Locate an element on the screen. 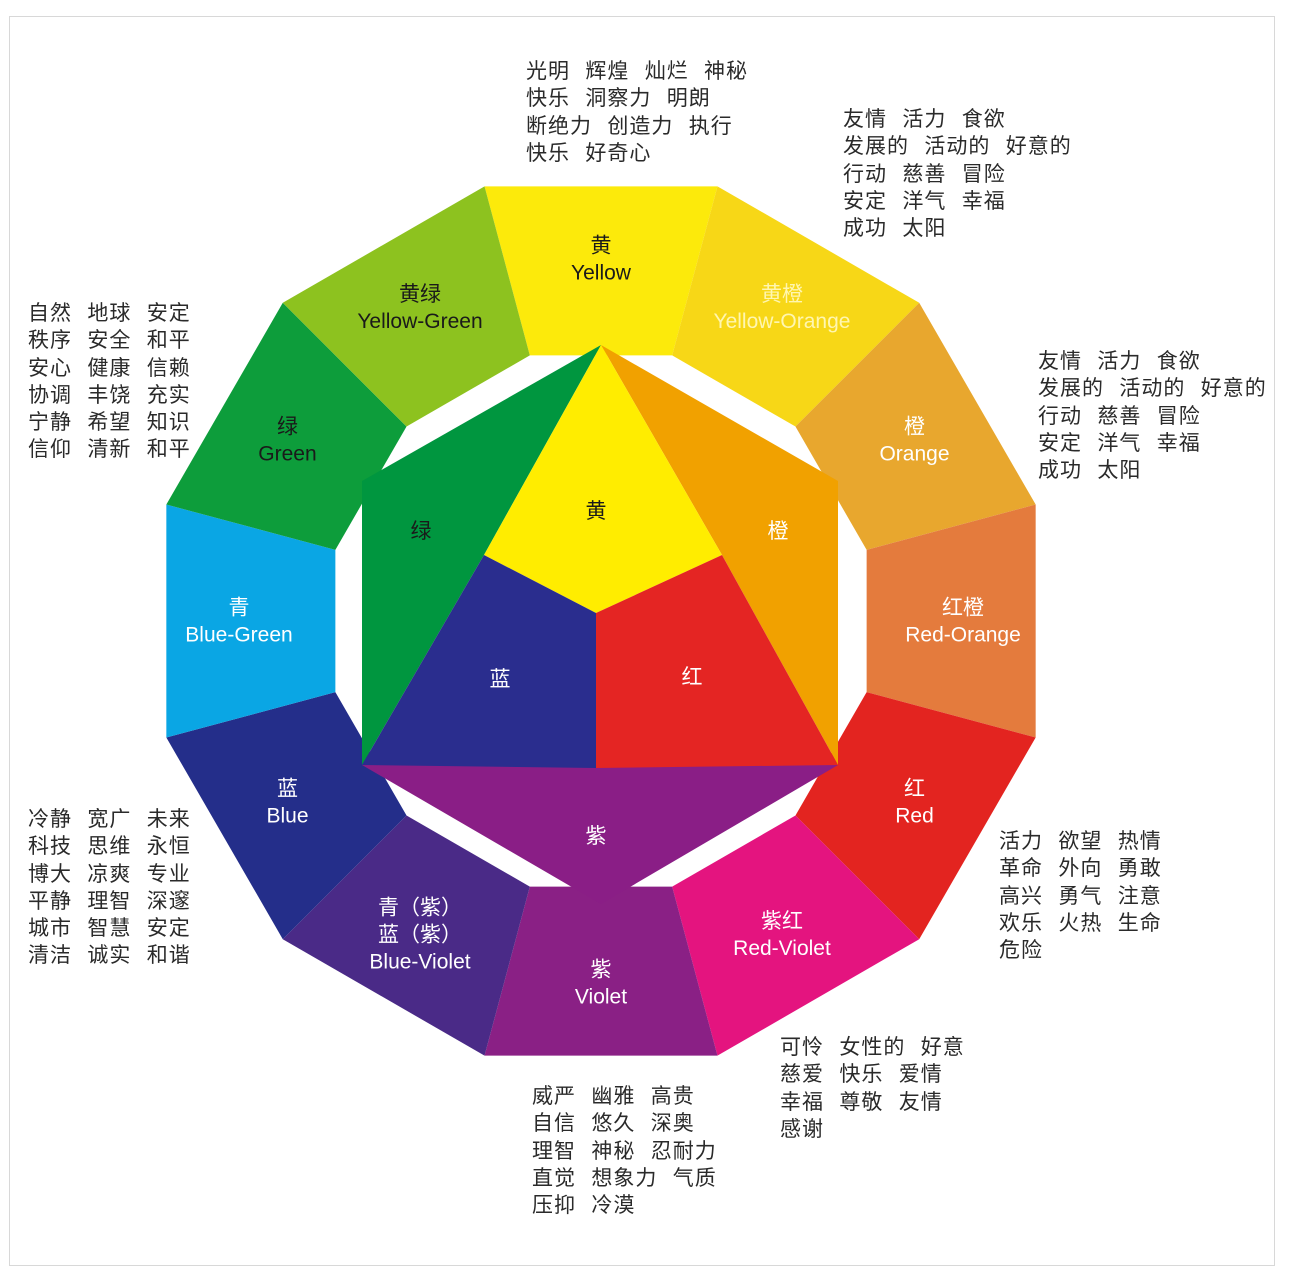  ring-segment-yellow is located at coordinates (601, 271).